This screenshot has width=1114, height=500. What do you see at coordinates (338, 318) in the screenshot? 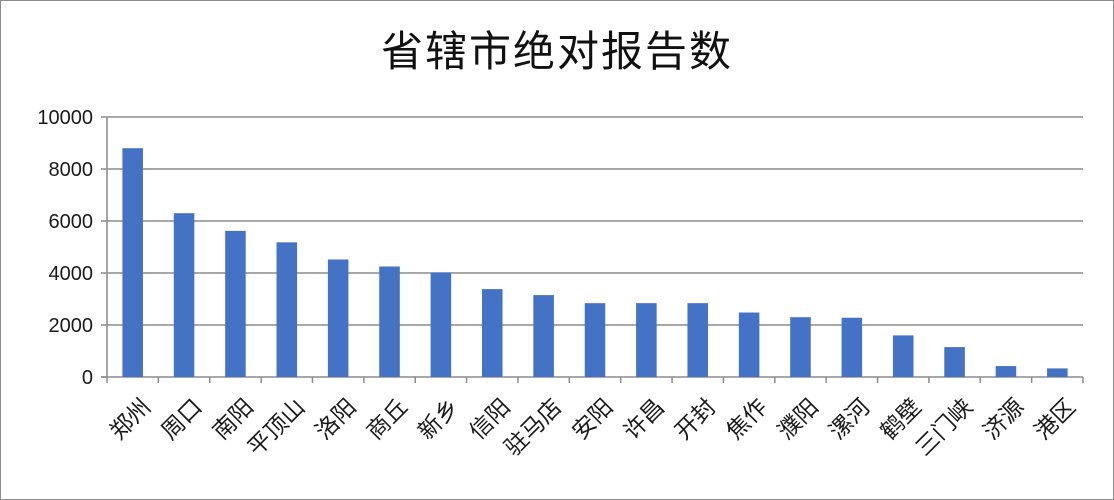
I see `bar-洛阳` at bounding box center [338, 318].